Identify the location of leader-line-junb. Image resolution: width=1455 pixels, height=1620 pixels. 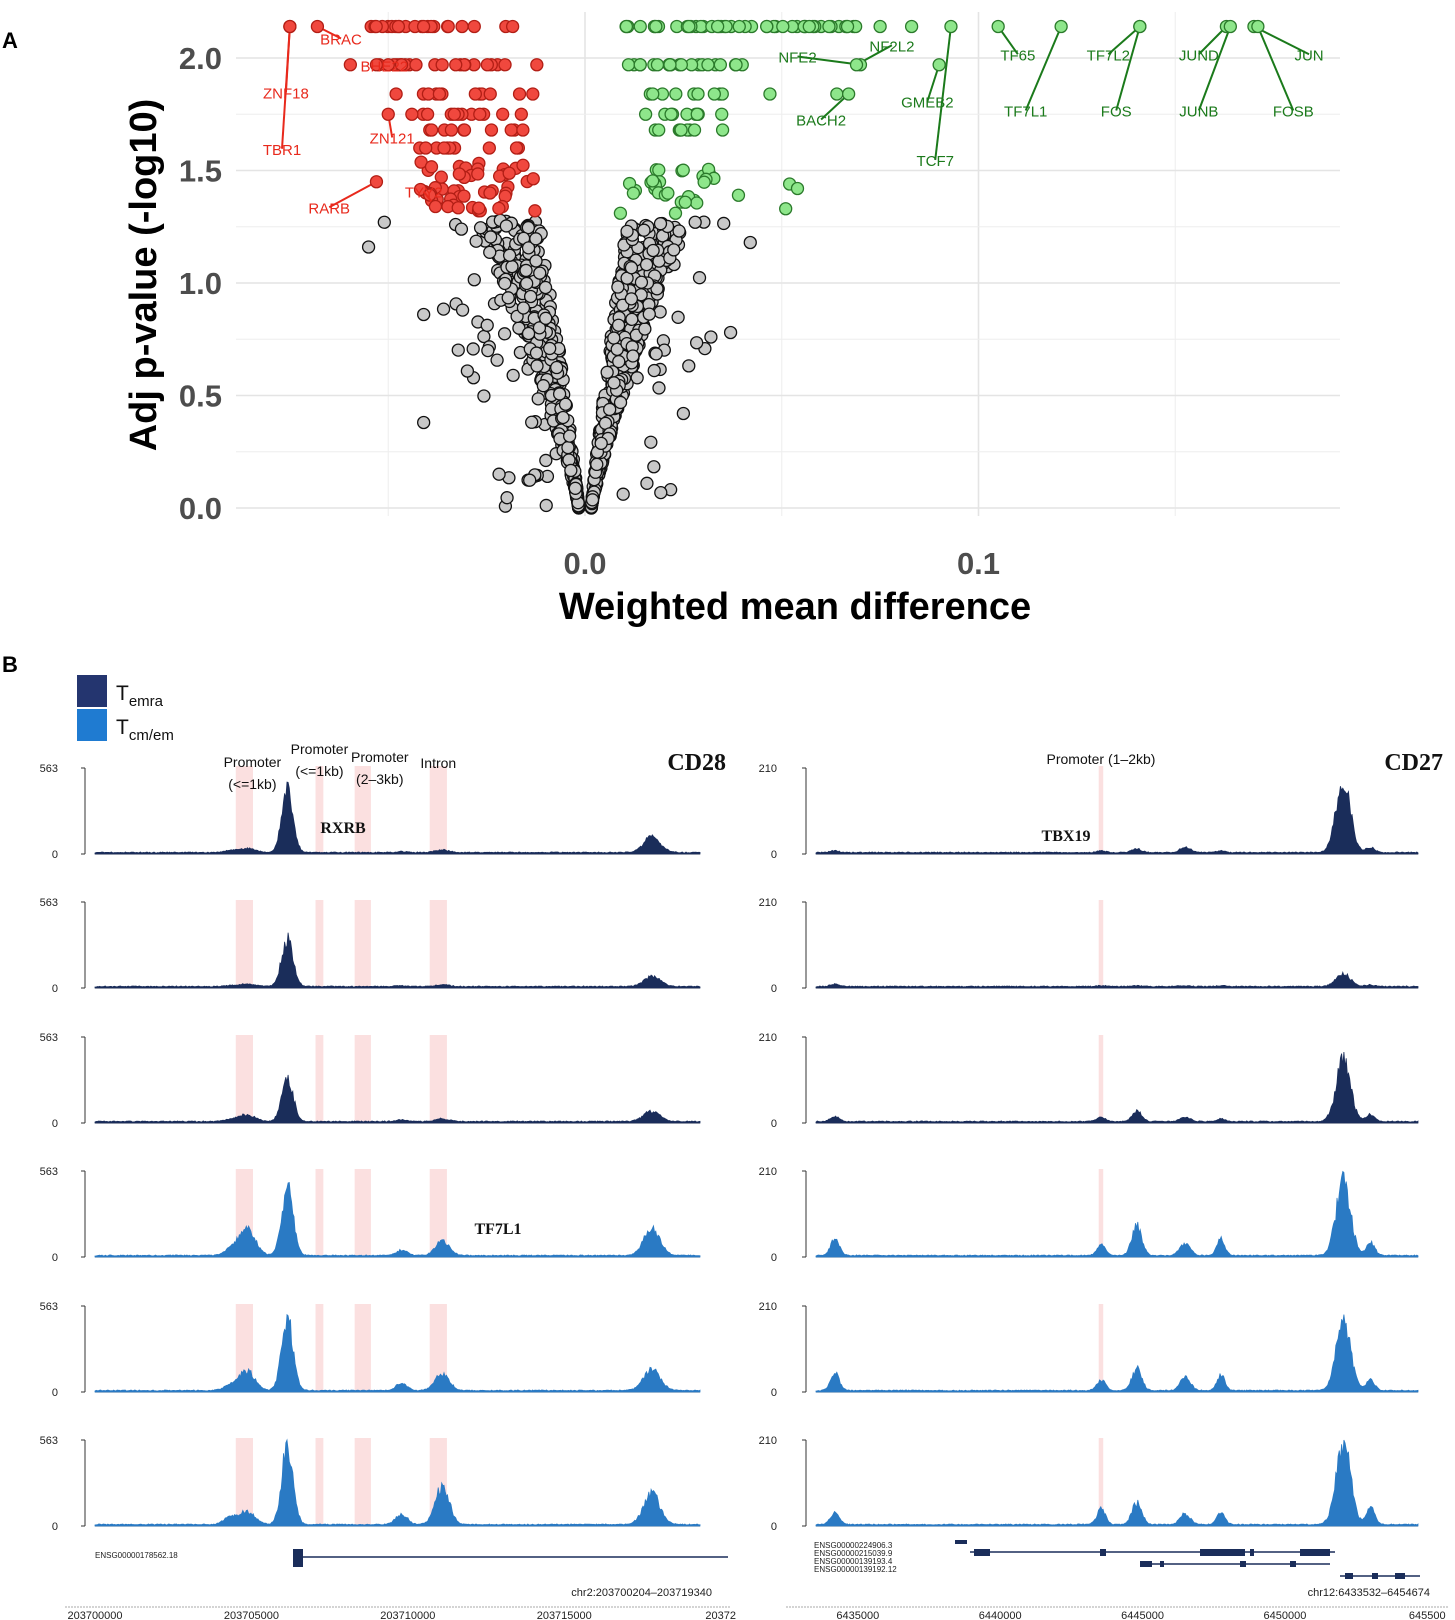
(1214, 68).